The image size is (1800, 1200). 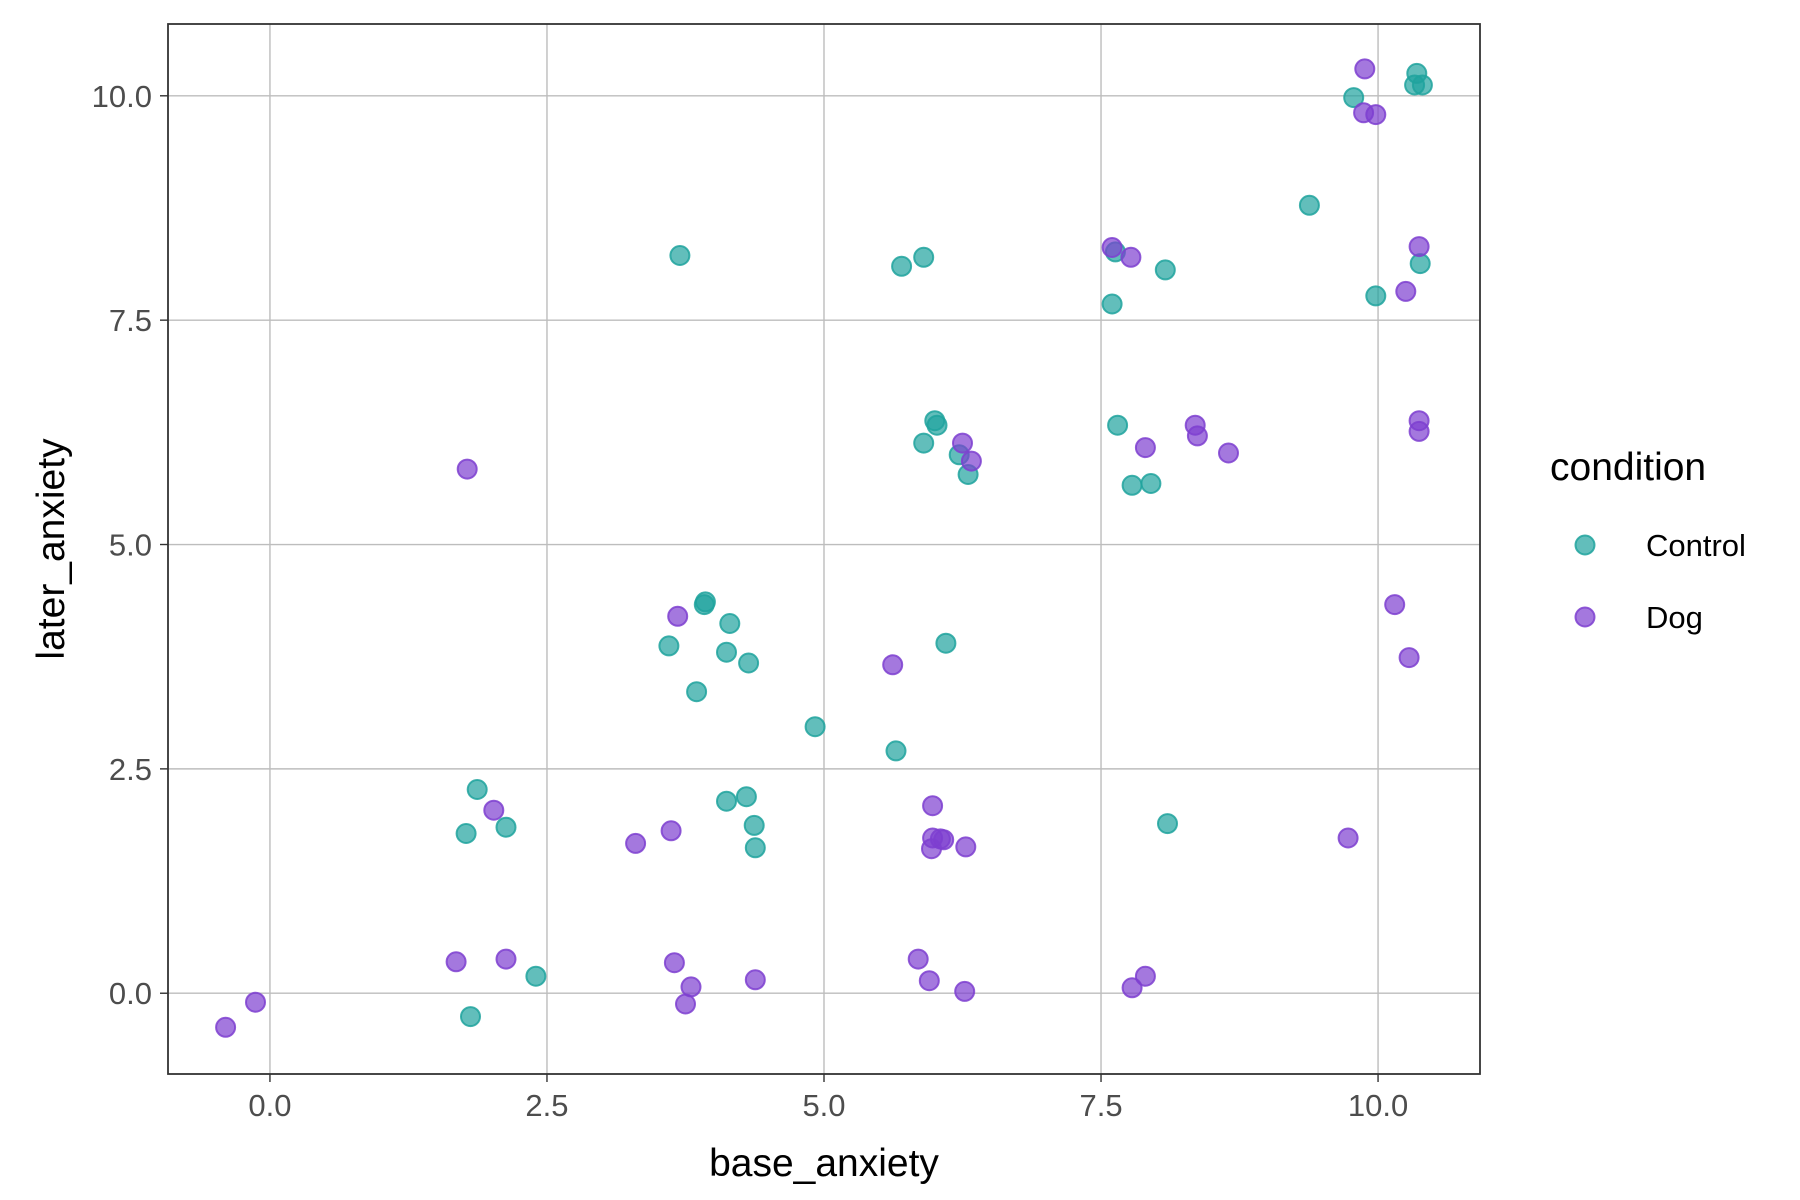 What do you see at coordinates (130, 320) in the screenshot?
I see `y-tick-label-3: 7.5` at bounding box center [130, 320].